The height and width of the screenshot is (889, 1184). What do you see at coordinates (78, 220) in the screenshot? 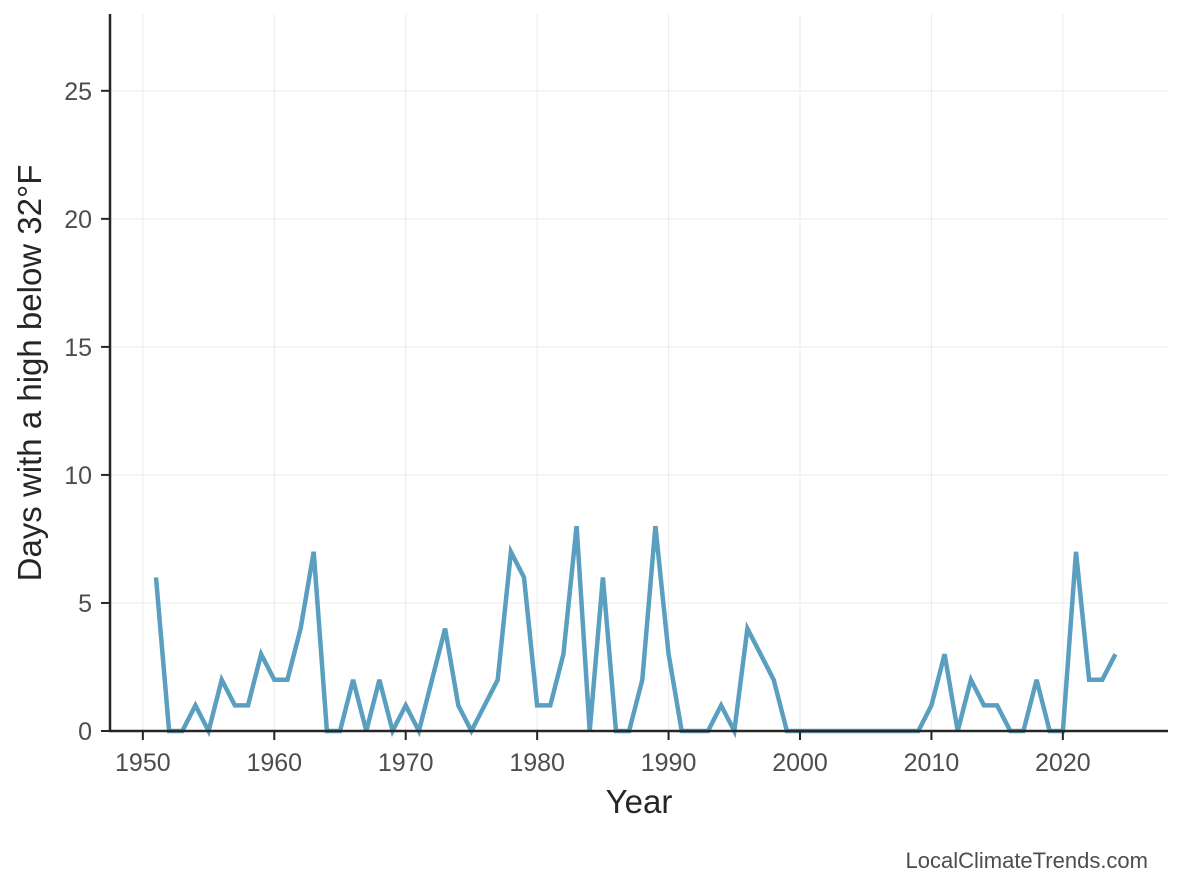
I see `y-tick-label: 20` at bounding box center [78, 220].